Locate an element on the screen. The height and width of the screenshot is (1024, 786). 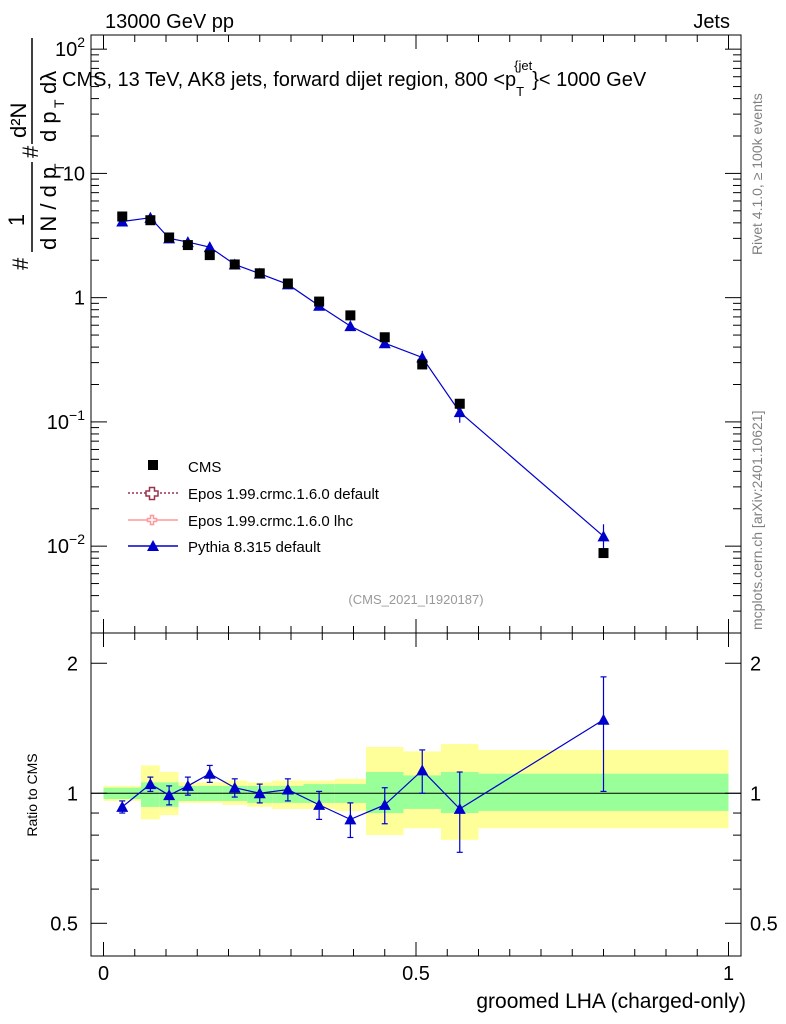
ratio-y-axis-label: Ratio to CMS is located at coordinates (32, 794).